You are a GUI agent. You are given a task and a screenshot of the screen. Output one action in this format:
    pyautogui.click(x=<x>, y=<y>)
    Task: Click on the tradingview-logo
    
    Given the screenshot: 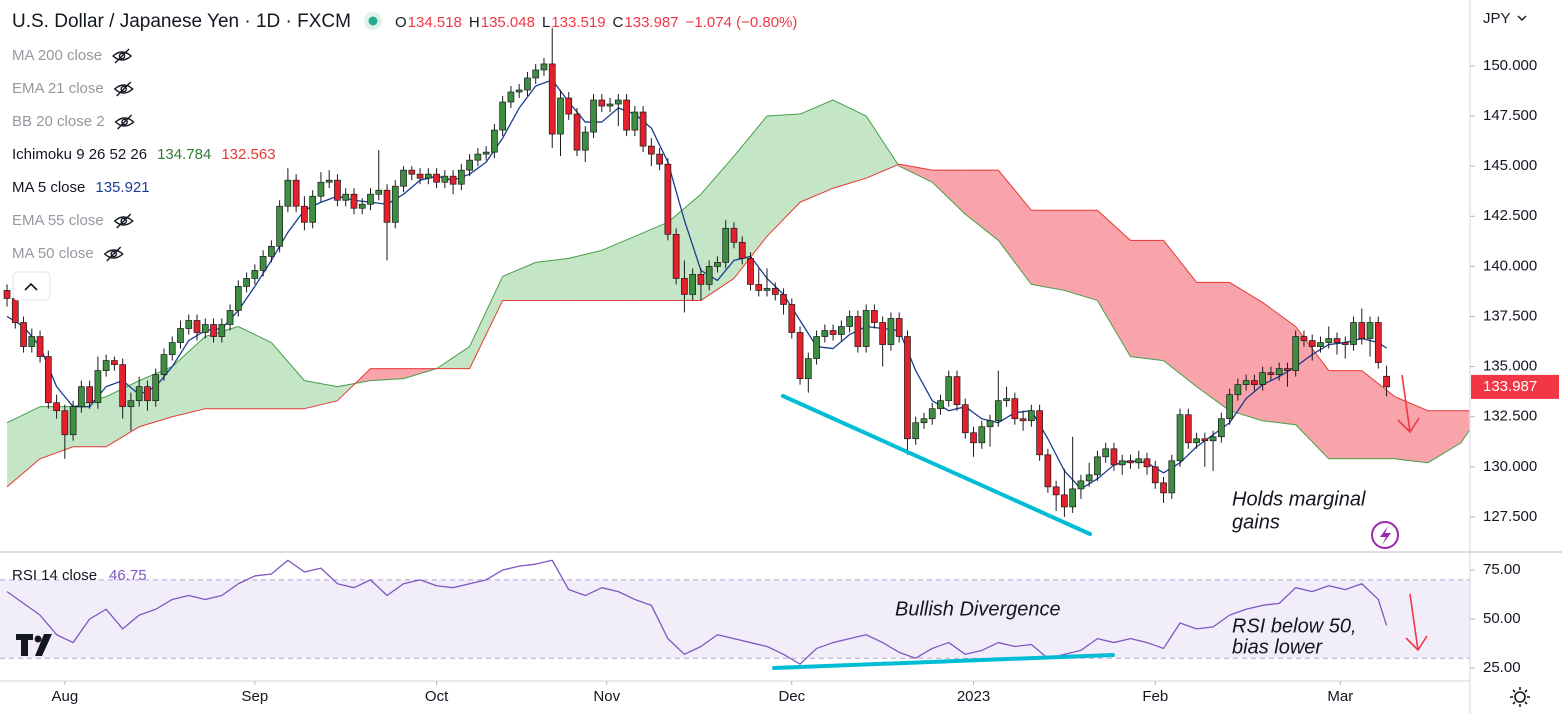 What is the action you would take?
    pyautogui.click(x=34, y=645)
    